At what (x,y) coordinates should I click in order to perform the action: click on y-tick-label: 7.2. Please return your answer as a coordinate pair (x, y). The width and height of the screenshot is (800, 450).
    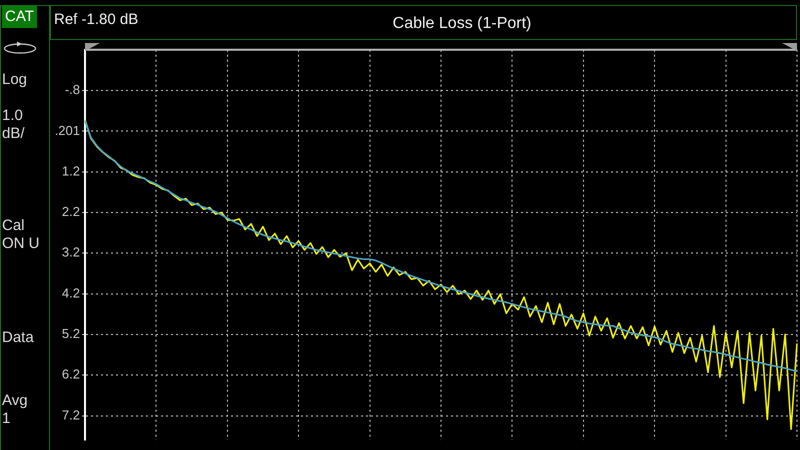
    Looking at the image, I should click on (71, 414).